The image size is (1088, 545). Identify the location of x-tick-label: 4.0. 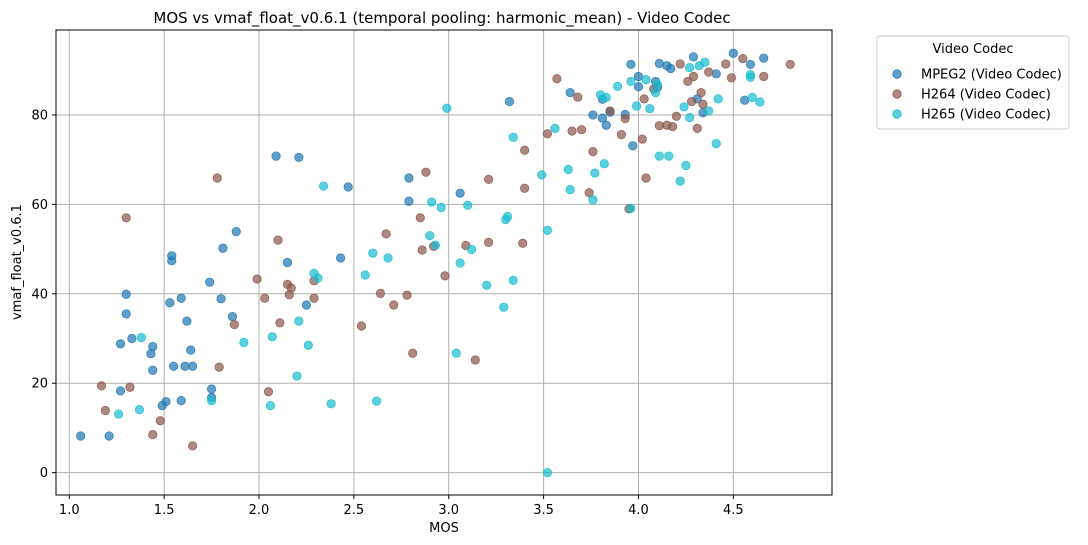
(638, 510).